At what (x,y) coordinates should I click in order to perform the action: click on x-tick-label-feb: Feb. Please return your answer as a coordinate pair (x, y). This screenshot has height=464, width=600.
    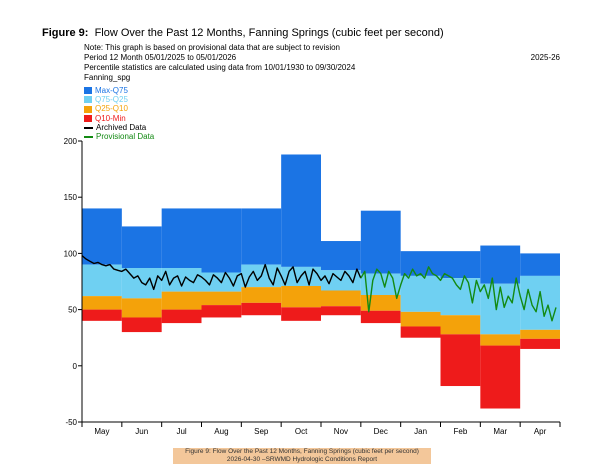
    Looking at the image, I should click on (461, 431).